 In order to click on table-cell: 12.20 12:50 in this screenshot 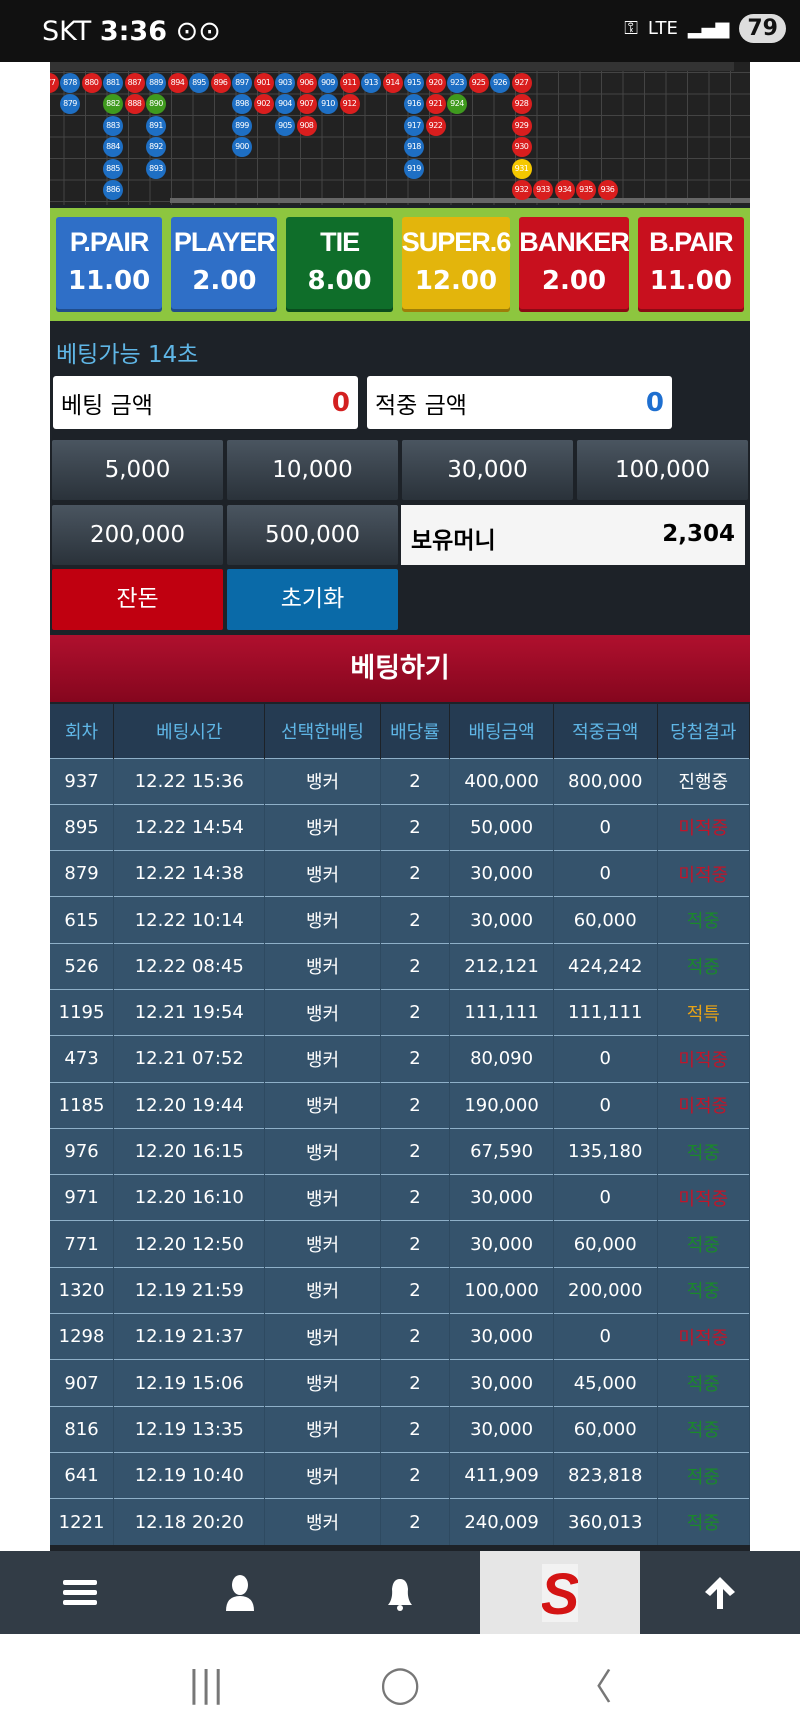, I will do `click(189, 1244)`.